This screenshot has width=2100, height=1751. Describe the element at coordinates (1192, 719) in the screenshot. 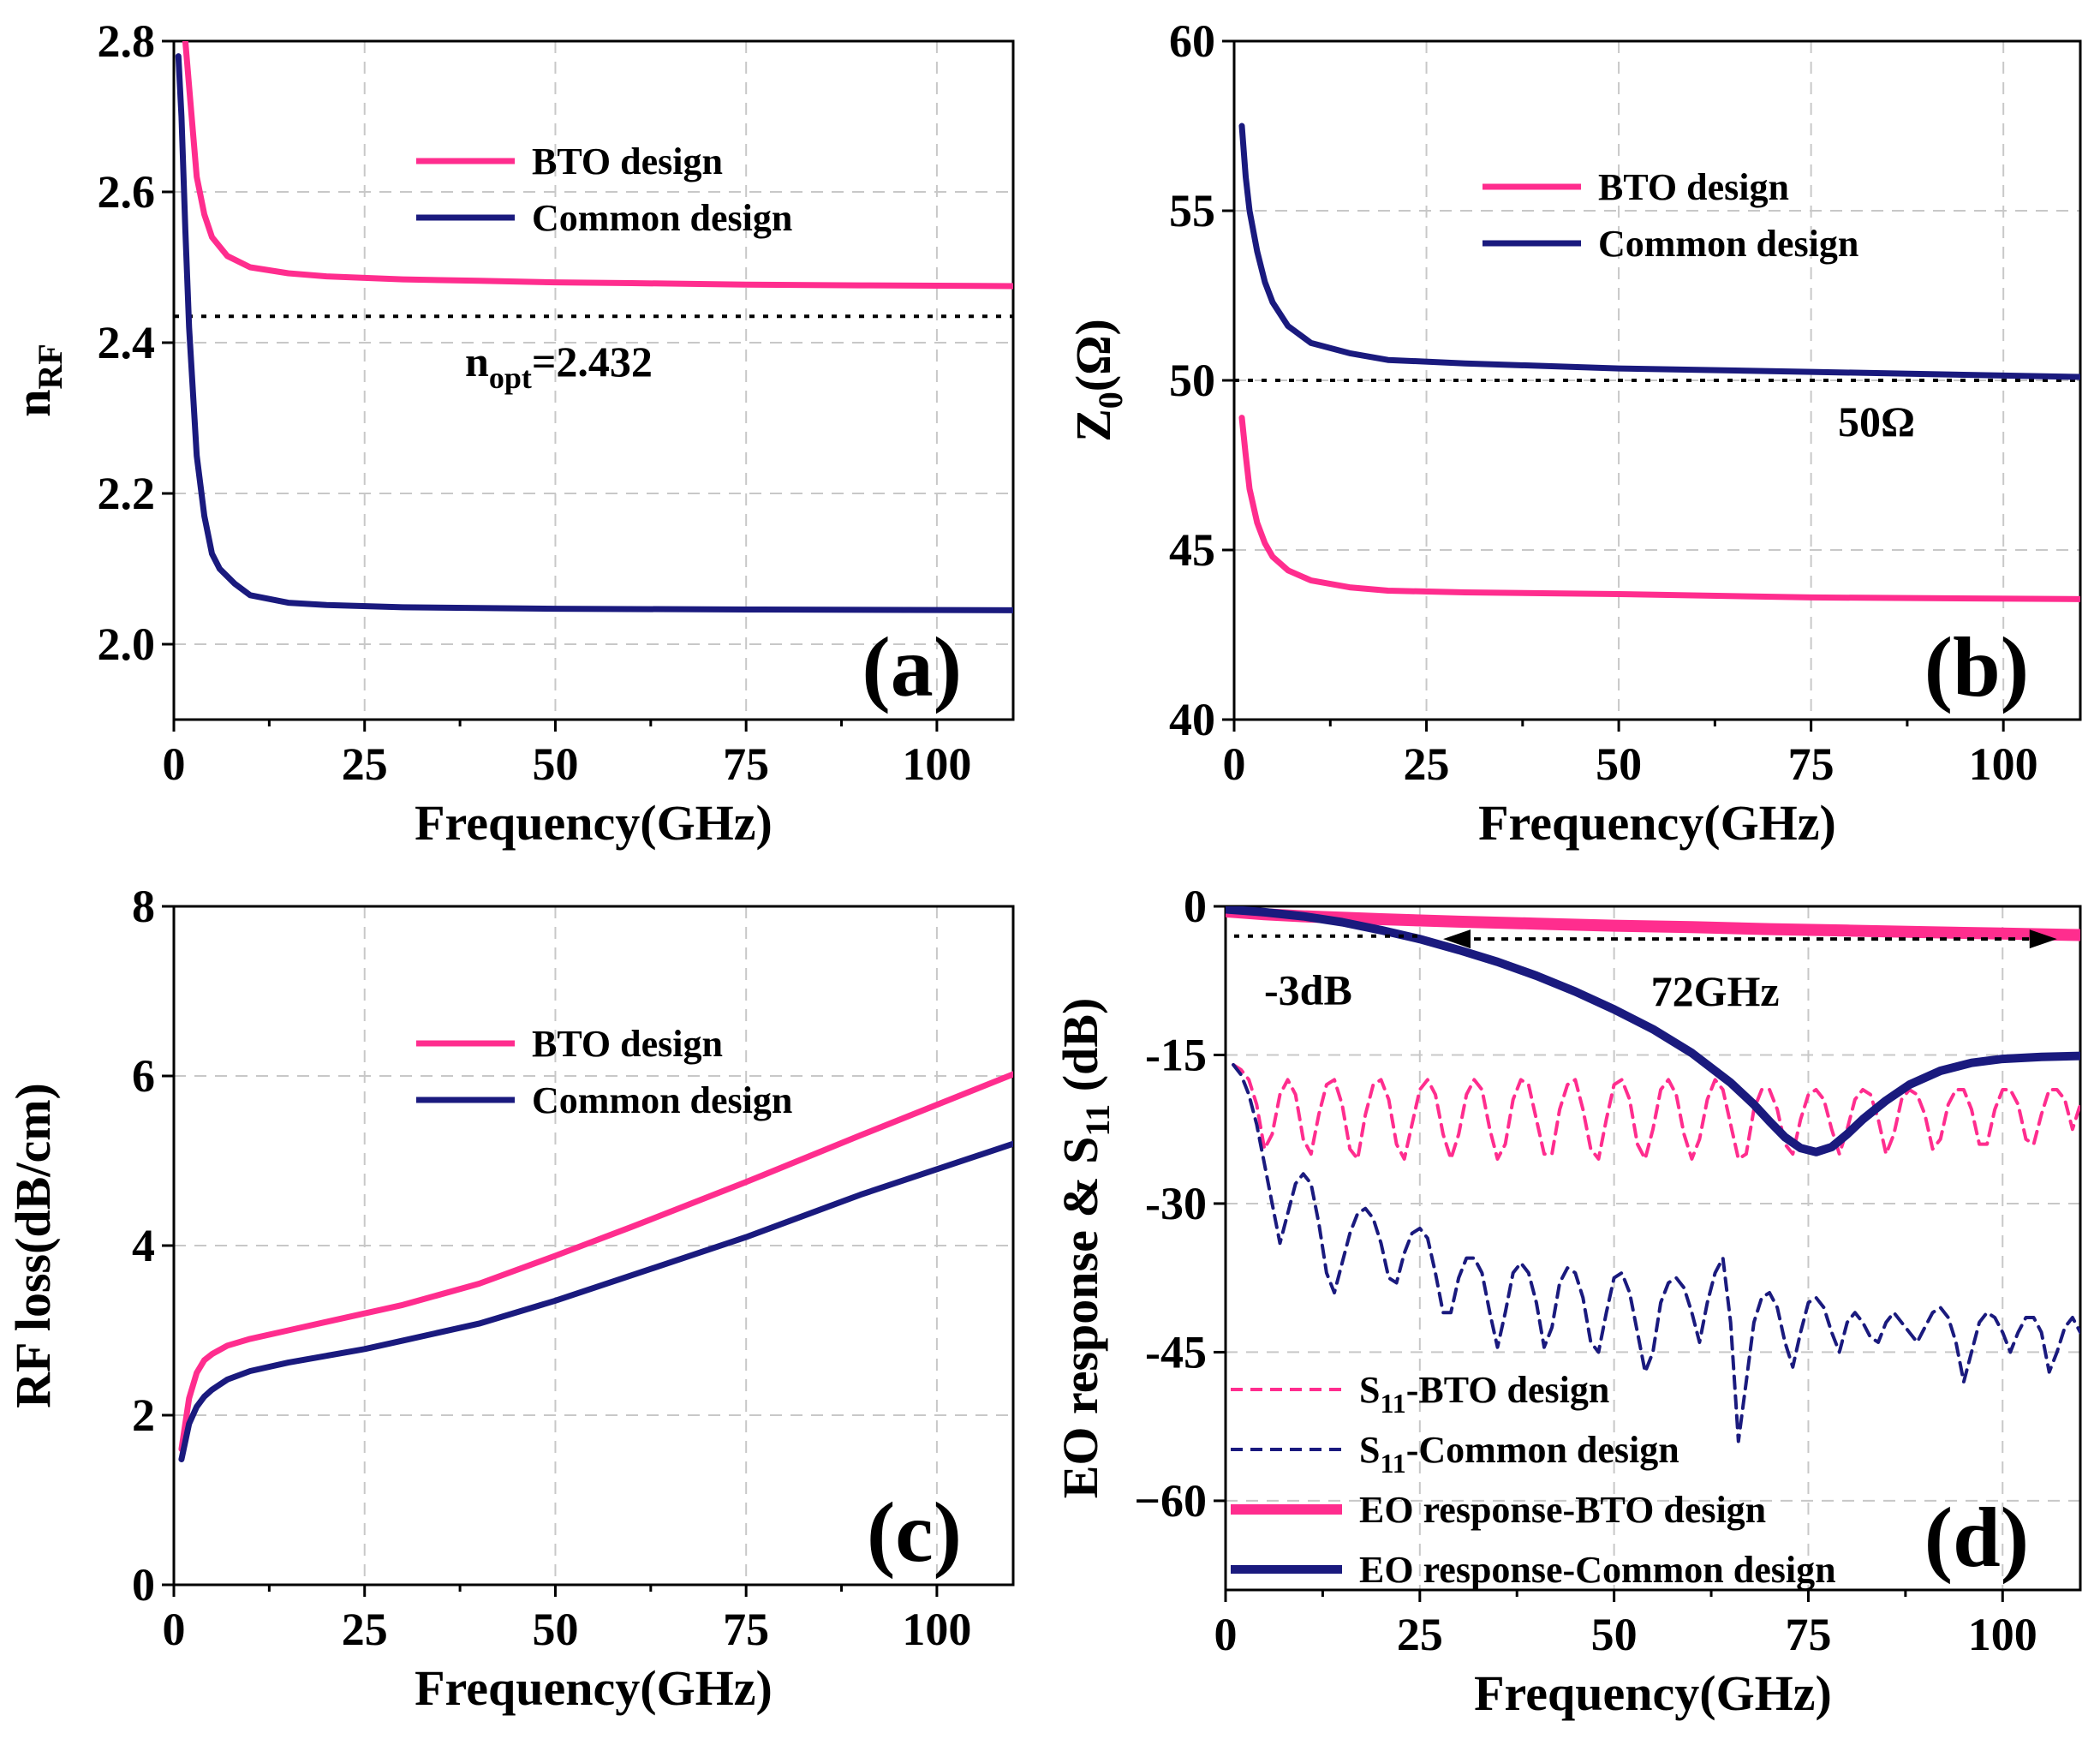

I see `y-tick-label: 40` at that location.